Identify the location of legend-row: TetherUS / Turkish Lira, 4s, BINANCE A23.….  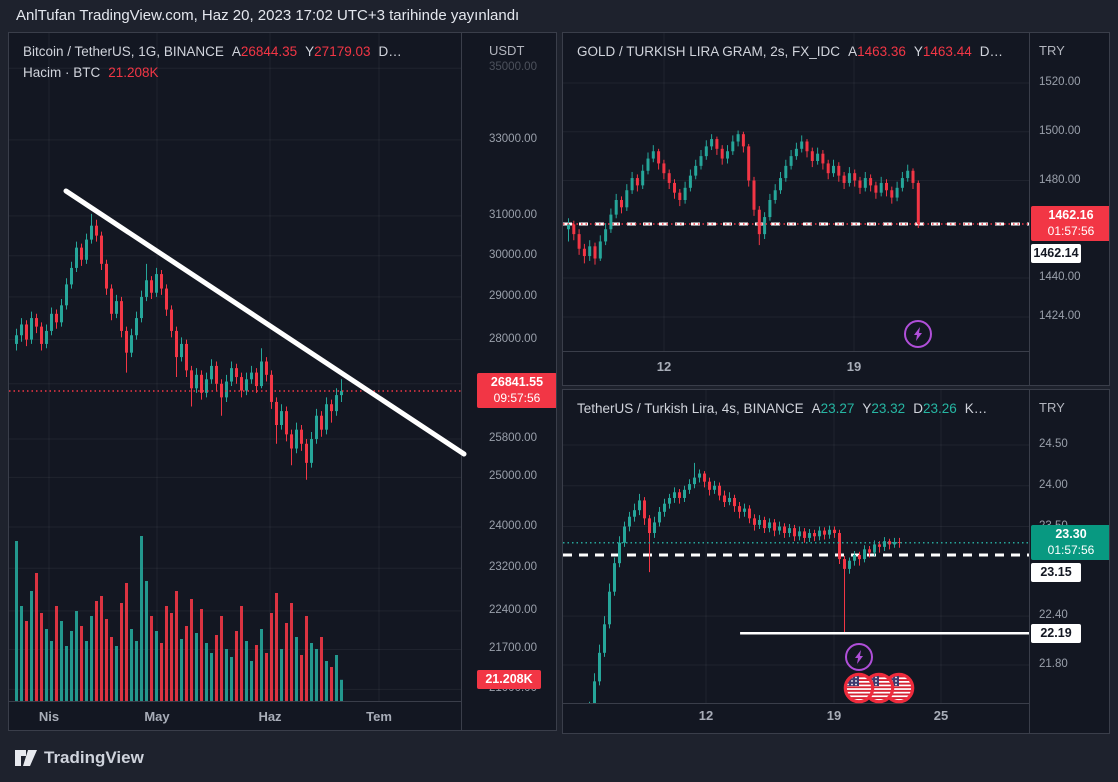
(782, 408).